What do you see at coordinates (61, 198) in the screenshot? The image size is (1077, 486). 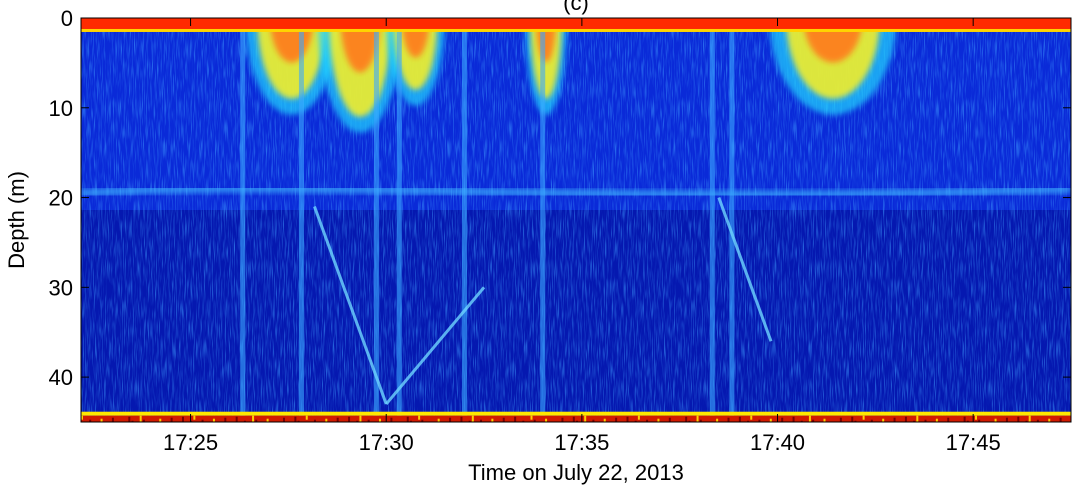 I see `y-tick-label: 20` at bounding box center [61, 198].